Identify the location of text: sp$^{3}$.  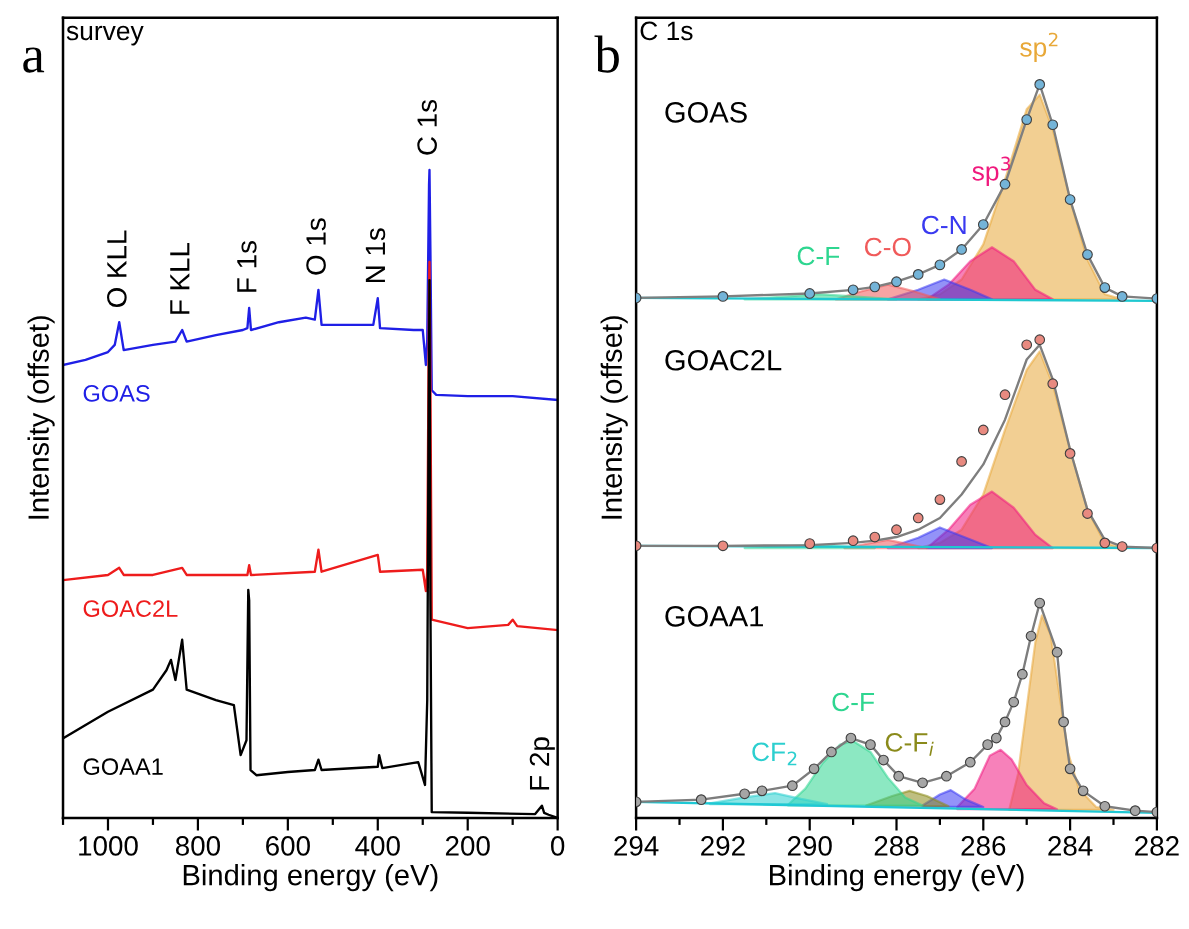
(991, 171).